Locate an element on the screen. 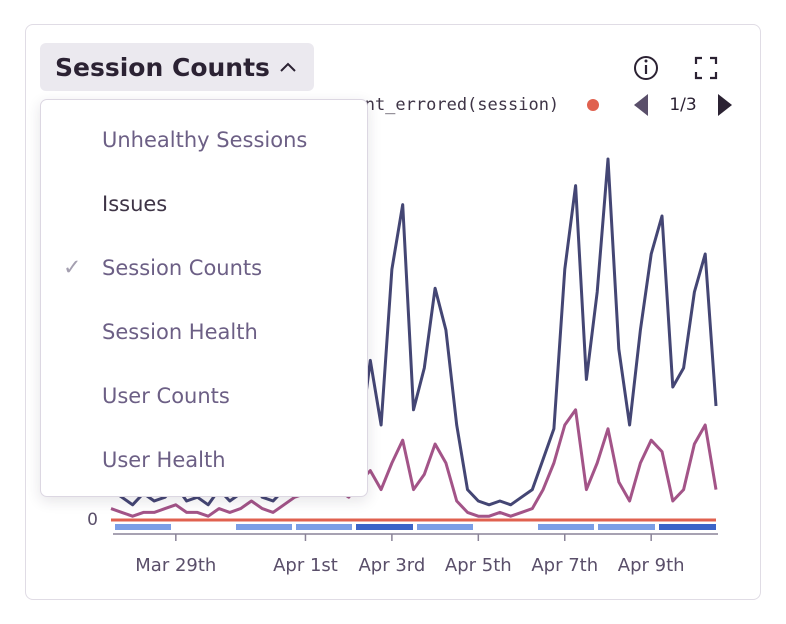 The width and height of the screenshot is (786, 624). chart-selector: Session Counts is located at coordinates (177, 67).